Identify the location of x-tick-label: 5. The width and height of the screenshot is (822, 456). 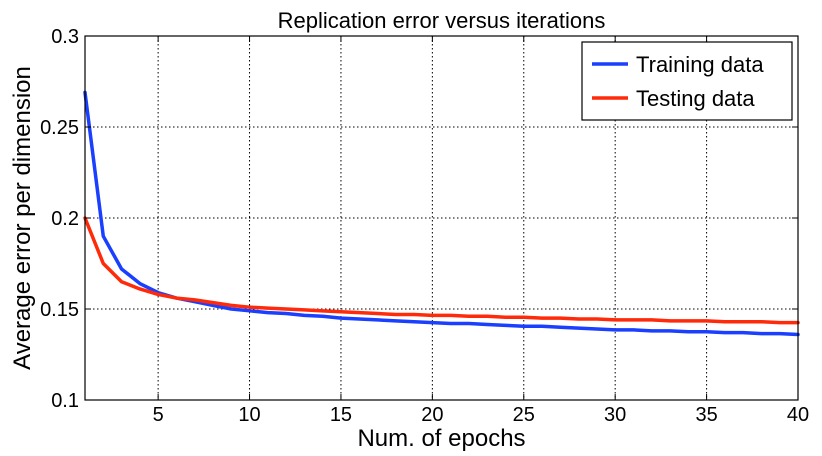
(158, 415).